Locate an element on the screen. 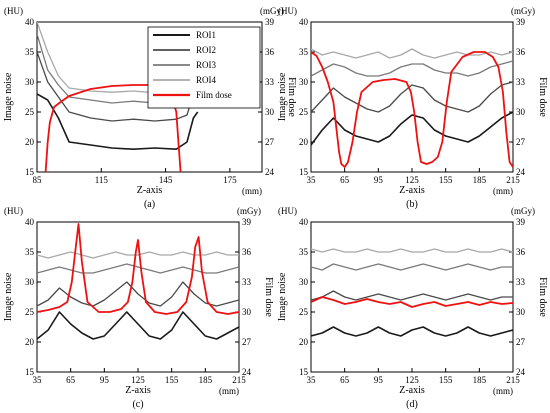 Image resolution: width=550 pixels, height=413 pixels. x-tick-label: 145 is located at coordinates (166, 180).